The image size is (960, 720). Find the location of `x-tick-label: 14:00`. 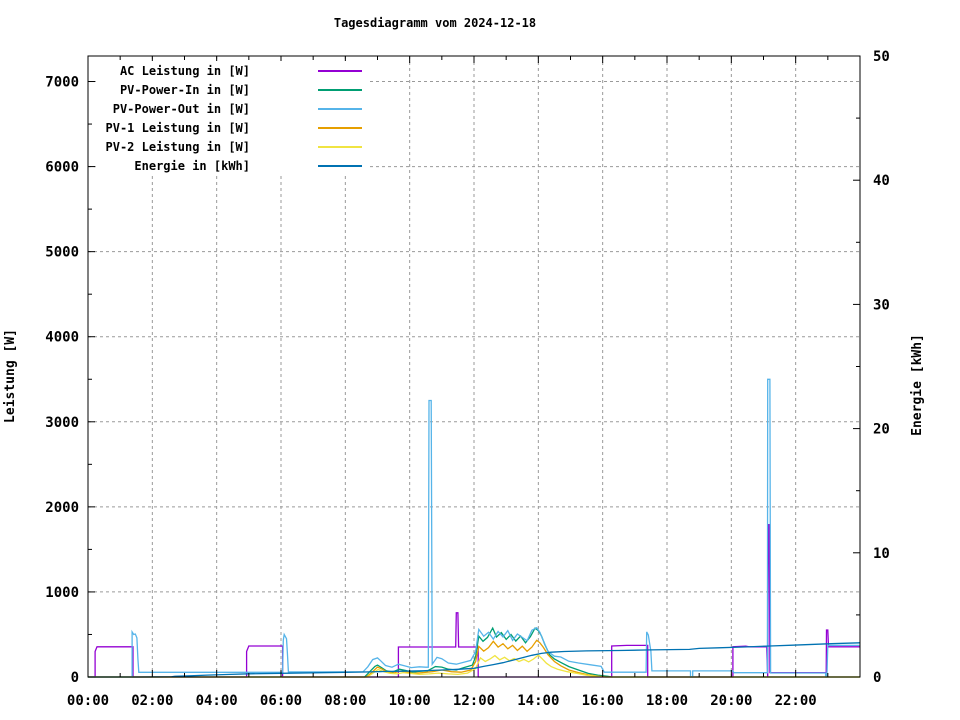

x-tick-label: 14:00 is located at coordinates (538, 701).